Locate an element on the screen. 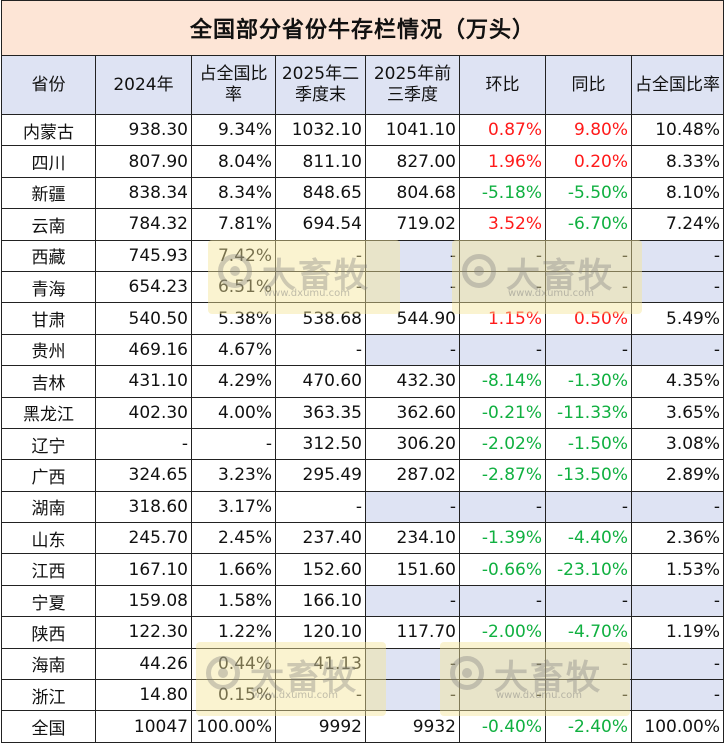 This screenshot has height=749, width=724. cell-mom: 3.52% is located at coordinates (502, 224).